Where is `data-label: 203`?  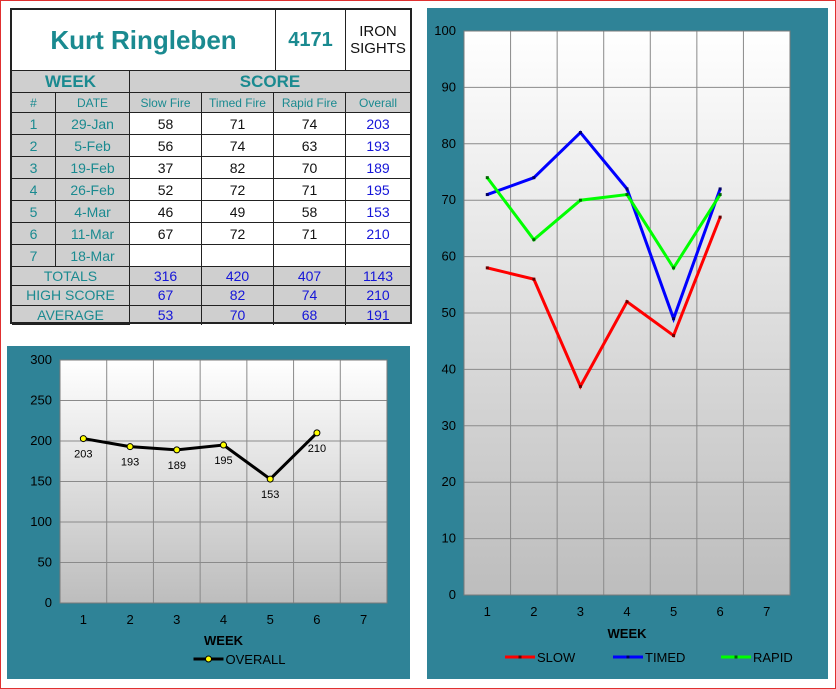
data-label: 203 is located at coordinates (83, 455).